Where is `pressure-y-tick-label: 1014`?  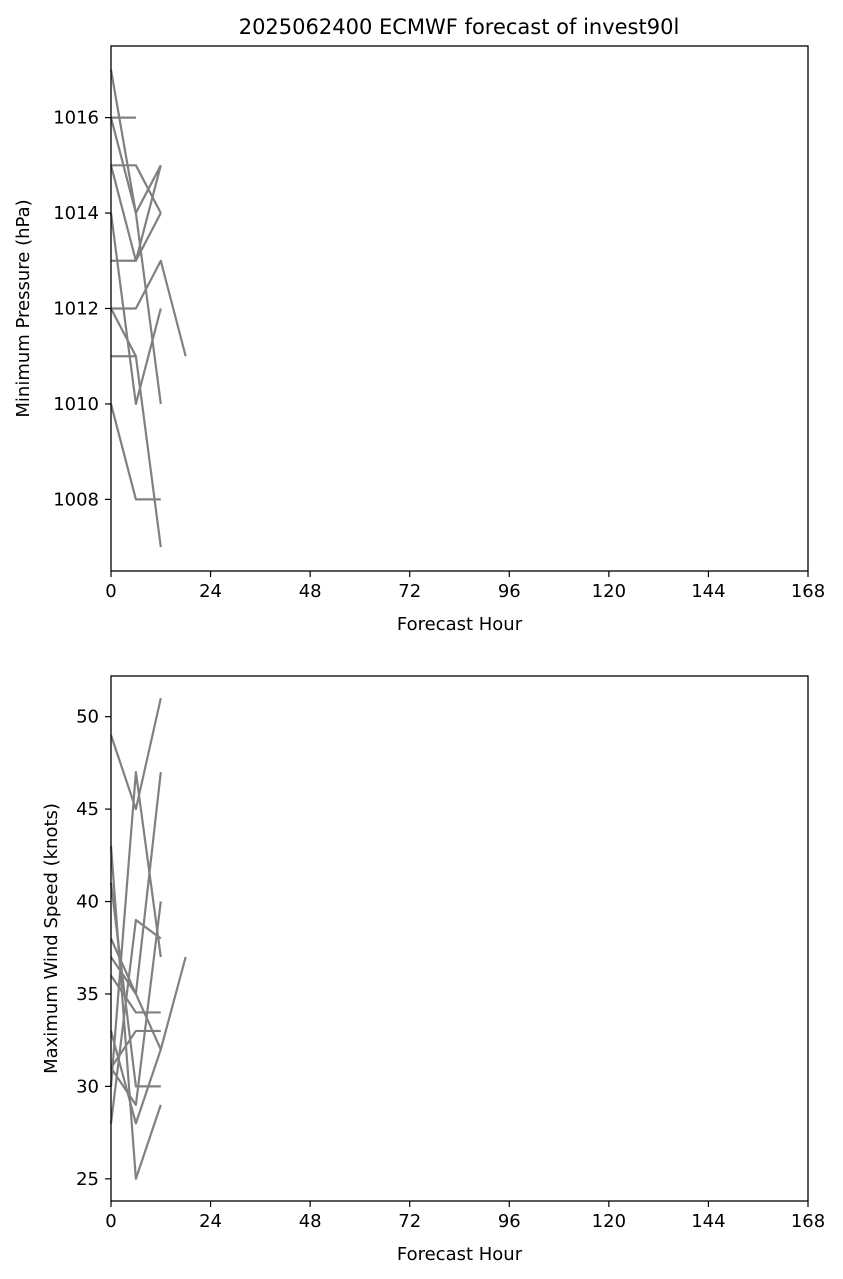 pressure-y-tick-label: 1014 is located at coordinates (76, 213).